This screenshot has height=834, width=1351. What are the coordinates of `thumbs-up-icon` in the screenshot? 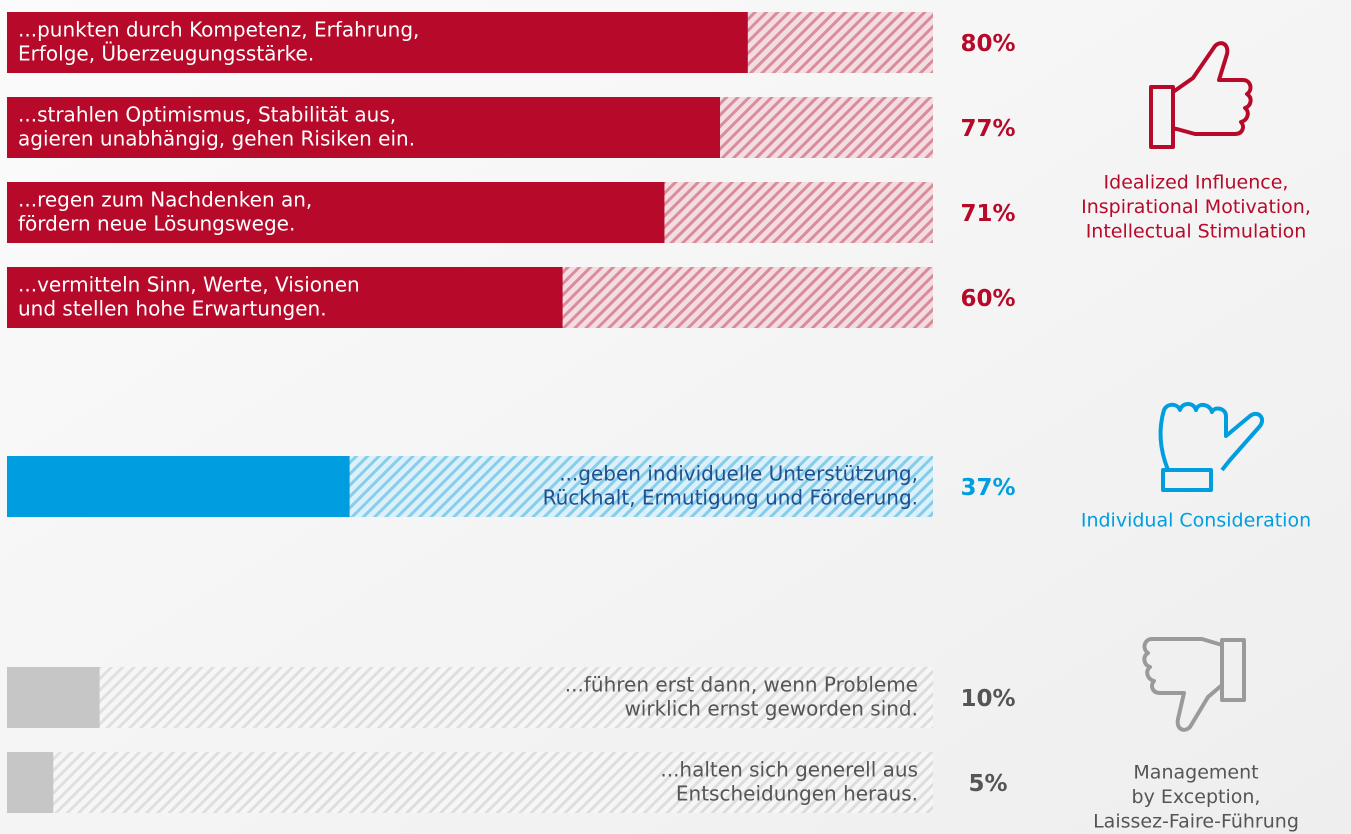 It's located at (1201, 95).